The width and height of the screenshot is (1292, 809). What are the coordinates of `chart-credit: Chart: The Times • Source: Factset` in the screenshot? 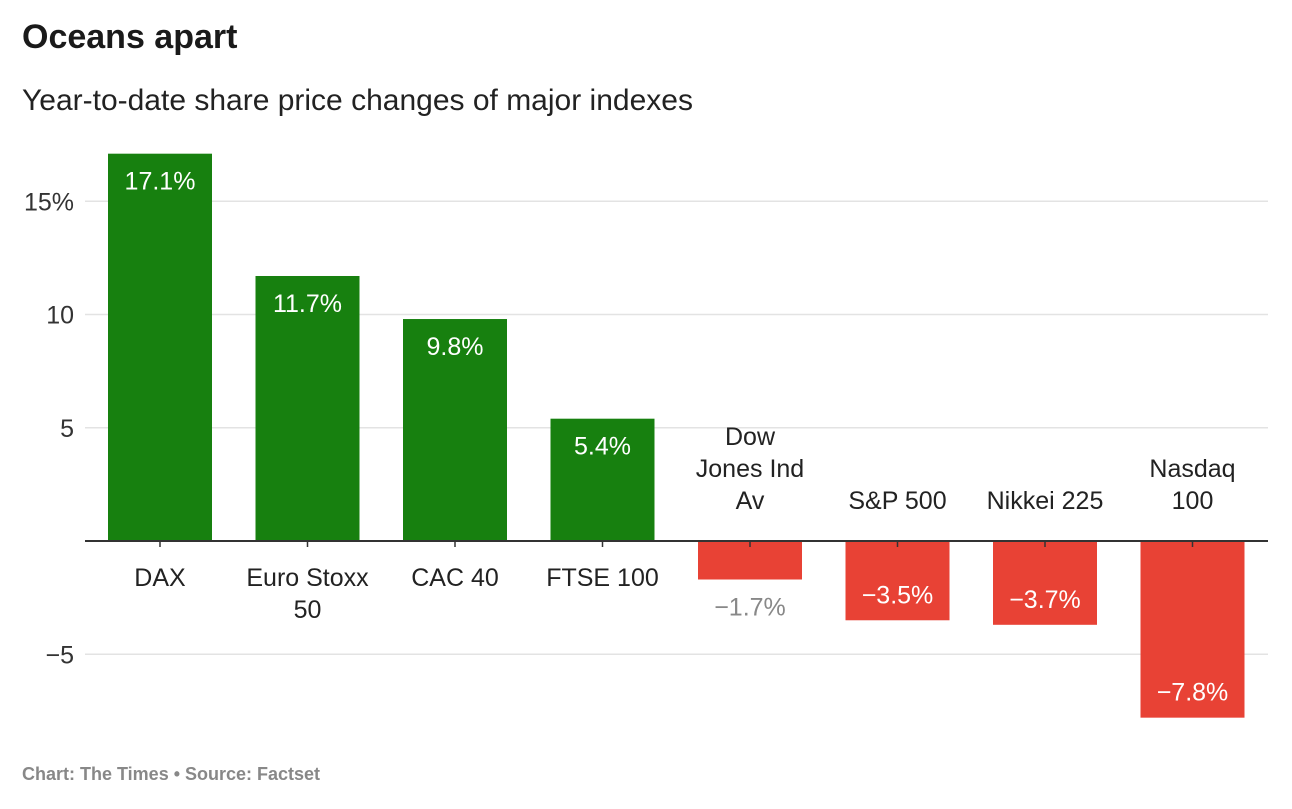 It's located at (171, 774).